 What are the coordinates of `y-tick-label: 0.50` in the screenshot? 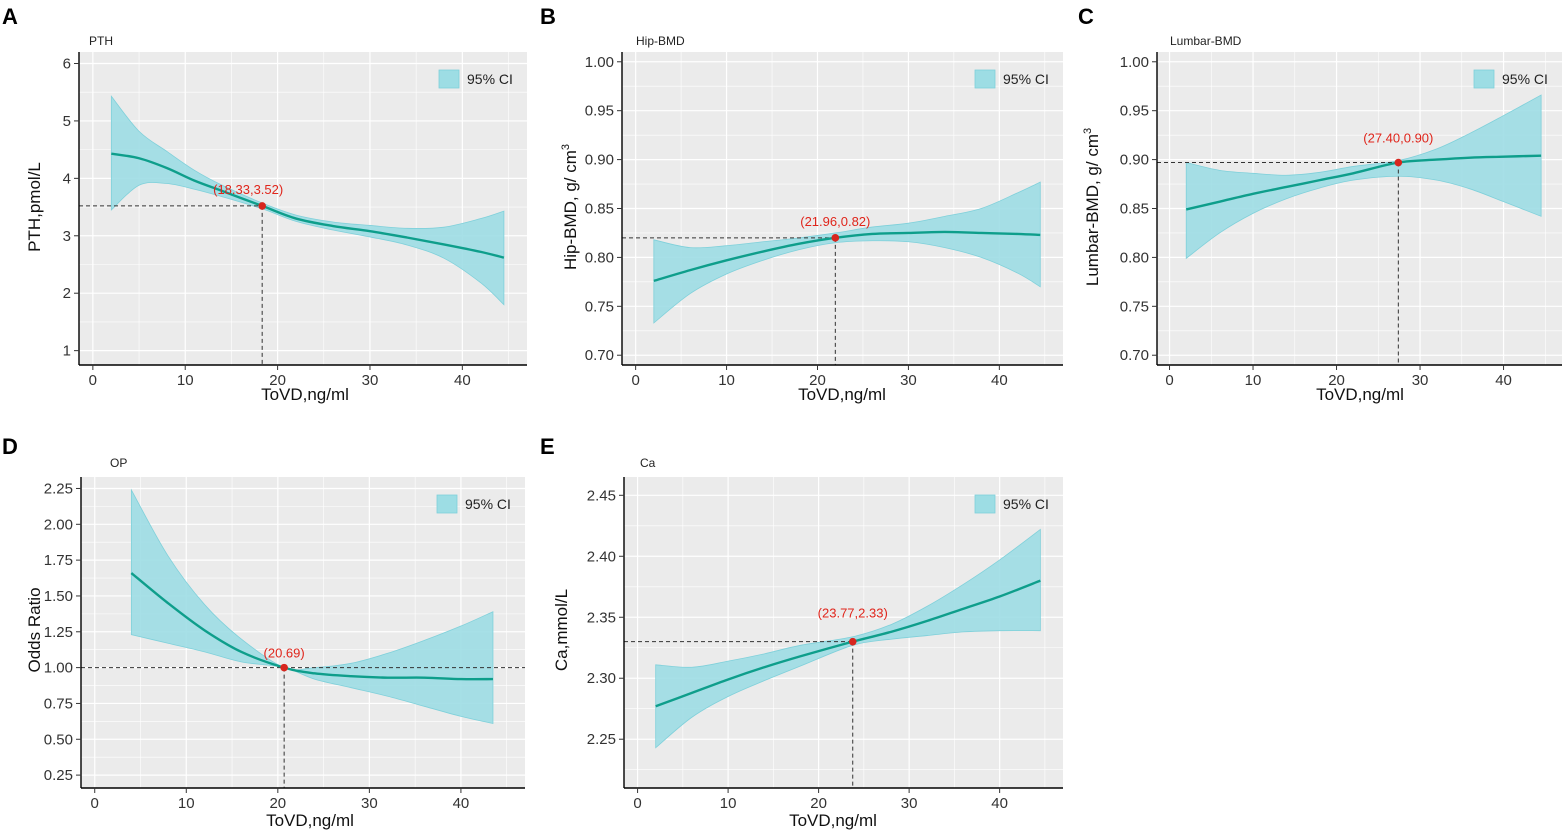 It's located at (58, 739).